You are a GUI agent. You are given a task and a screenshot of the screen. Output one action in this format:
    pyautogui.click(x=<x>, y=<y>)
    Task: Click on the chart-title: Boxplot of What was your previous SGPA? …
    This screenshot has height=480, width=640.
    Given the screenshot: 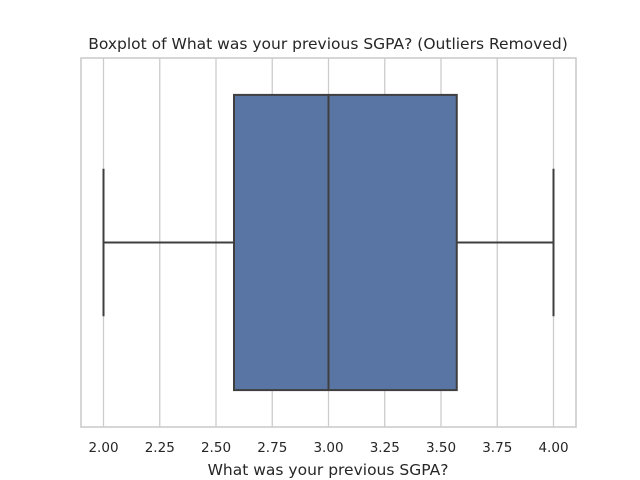 What is the action you would take?
    pyautogui.click(x=328, y=44)
    